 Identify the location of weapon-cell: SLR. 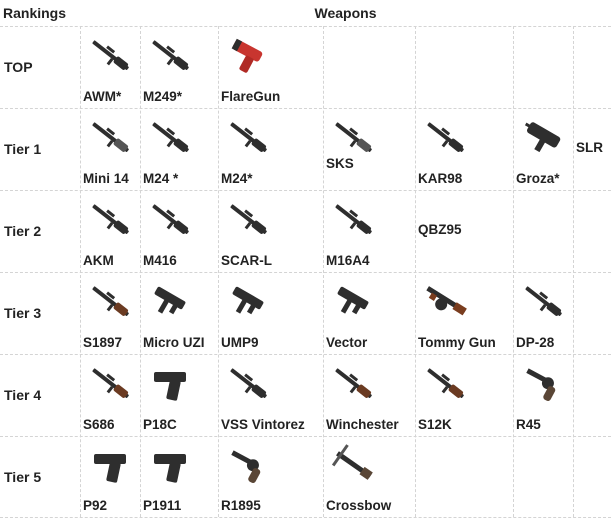
(592, 149).